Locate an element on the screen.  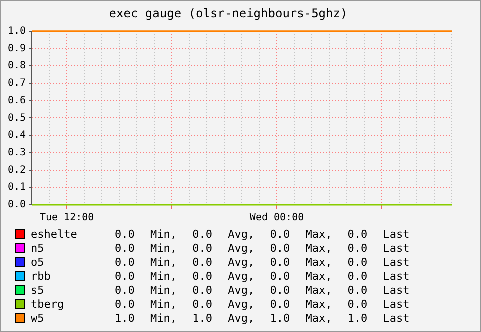
legend-label: tberg is located at coordinates (48, 304).